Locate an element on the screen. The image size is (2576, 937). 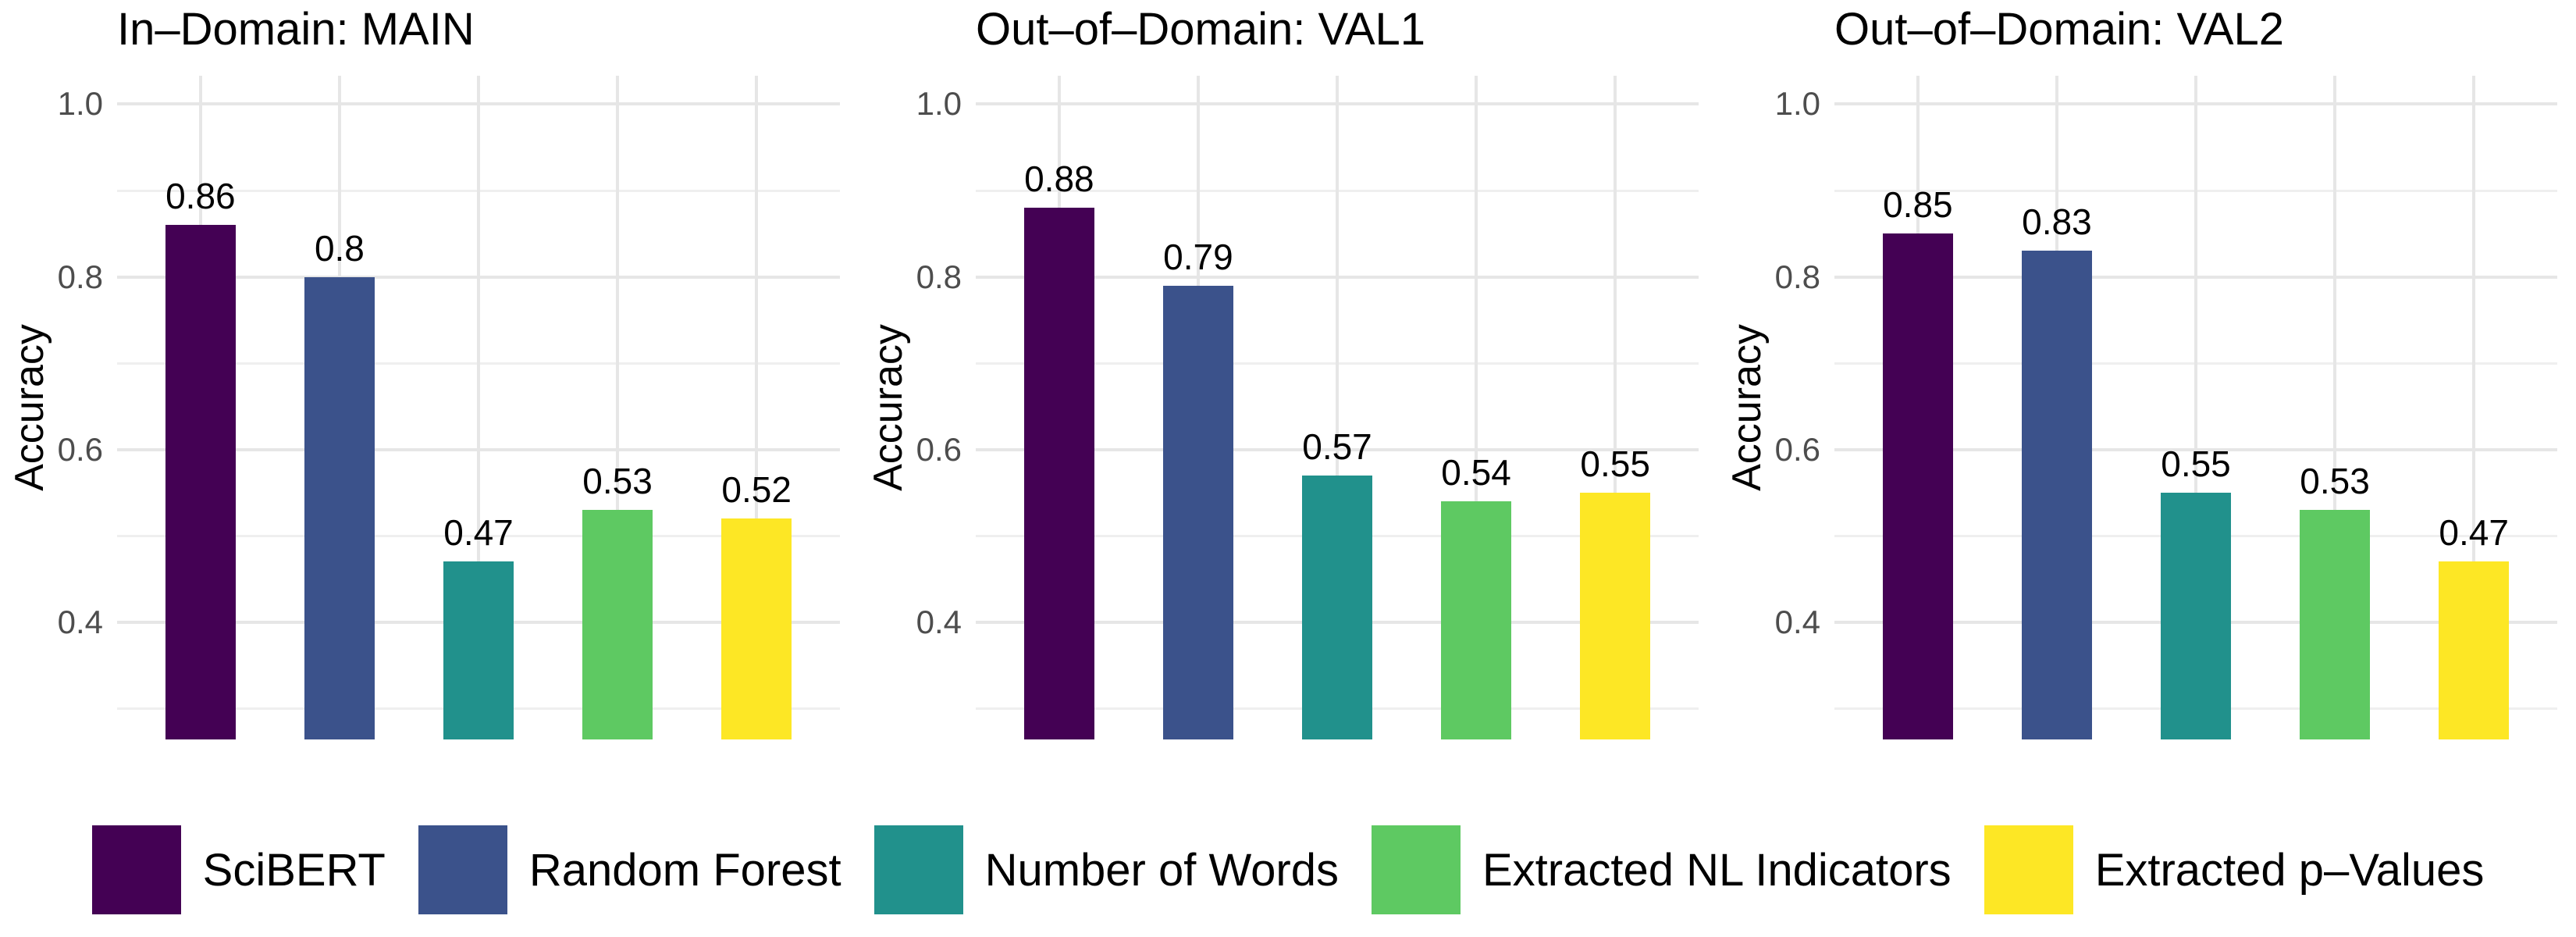
legend-item-random-forest: Random Forest is located at coordinates (629, 869).